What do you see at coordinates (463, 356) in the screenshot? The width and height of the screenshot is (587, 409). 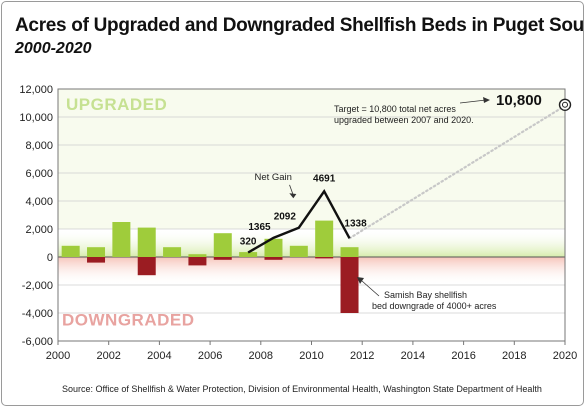 I see `x-tick-label: 2016` at bounding box center [463, 356].